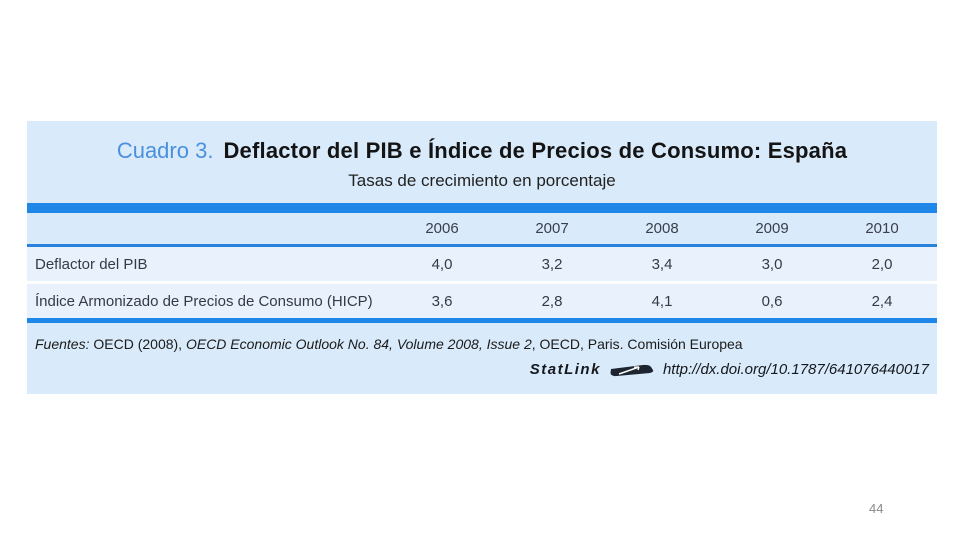 The width and height of the screenshot is (960, 540). What do you see at coordinates (482, 282) in the screenshot?
I see `row-separator` at bounding box center [482, 282].